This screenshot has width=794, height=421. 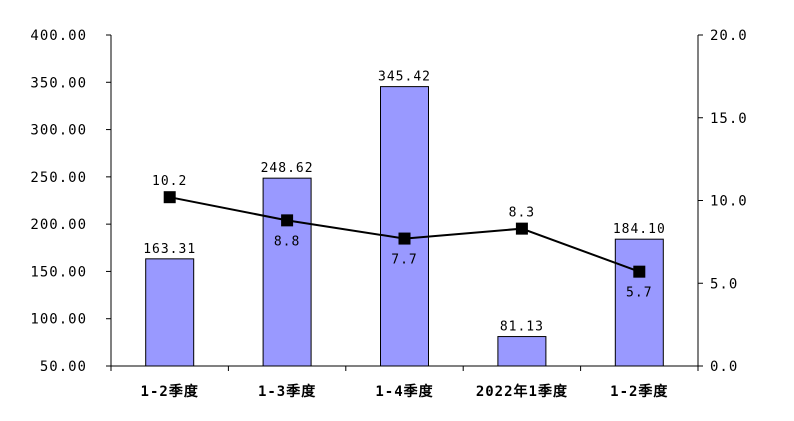 I want to click on line-value-label: 8.8, so click(x=287, y=241).